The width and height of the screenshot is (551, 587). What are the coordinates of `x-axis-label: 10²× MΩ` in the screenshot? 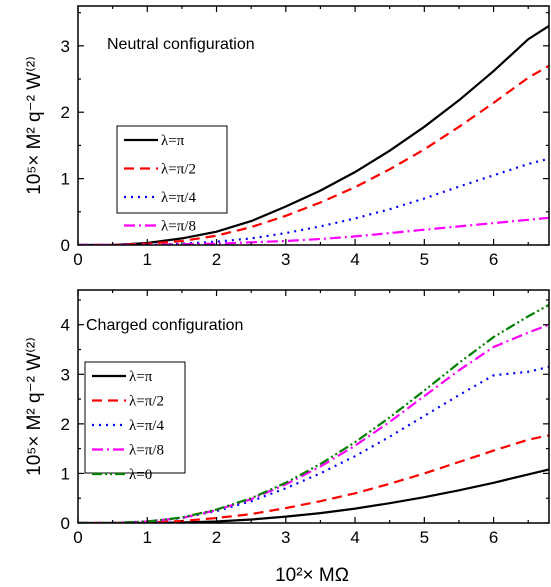 It's located at (312, 575).